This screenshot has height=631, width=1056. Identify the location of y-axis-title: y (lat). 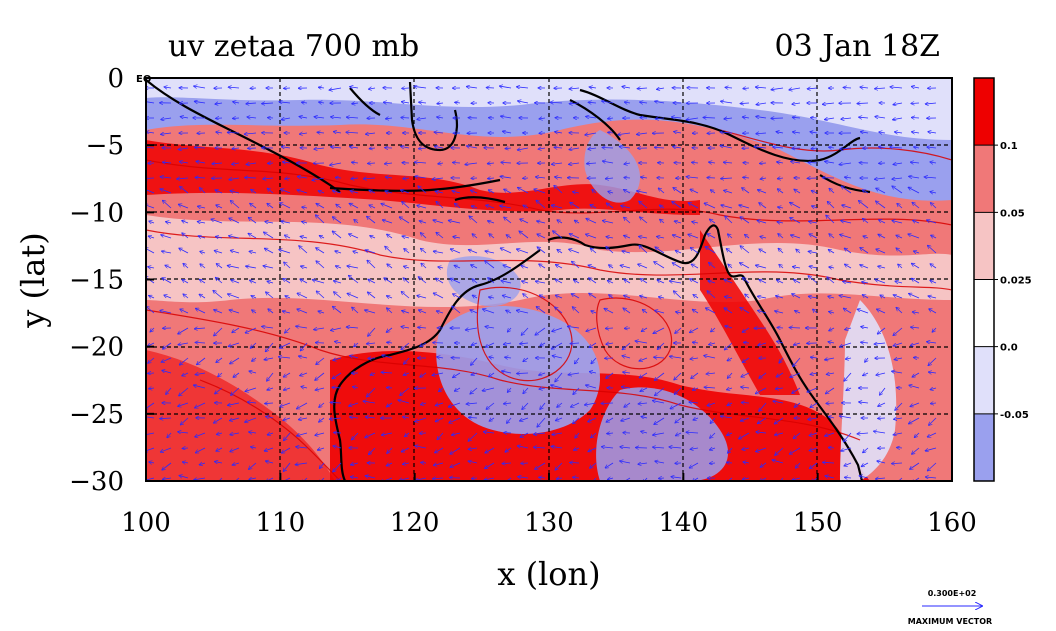
(33, 280).